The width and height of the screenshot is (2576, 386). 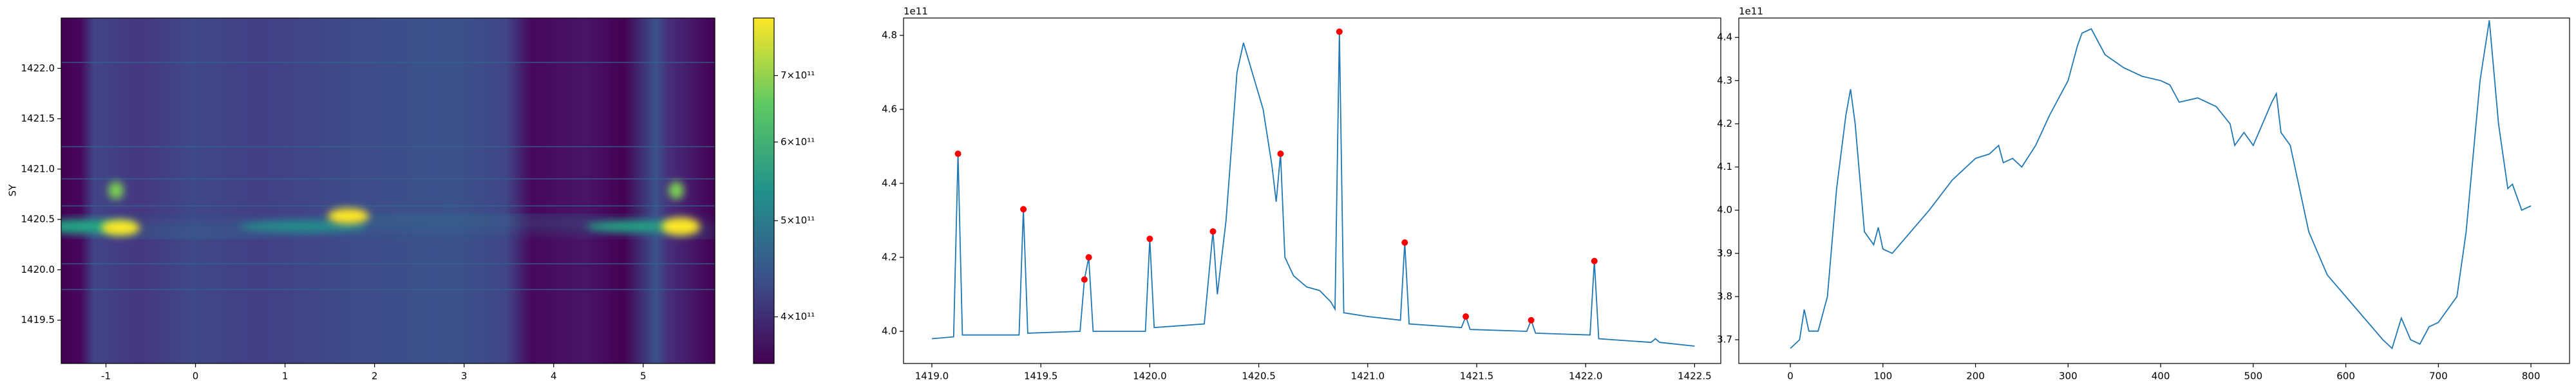 I want to click on x-tick-label: 1420.0, so click(x=1150, y=376).